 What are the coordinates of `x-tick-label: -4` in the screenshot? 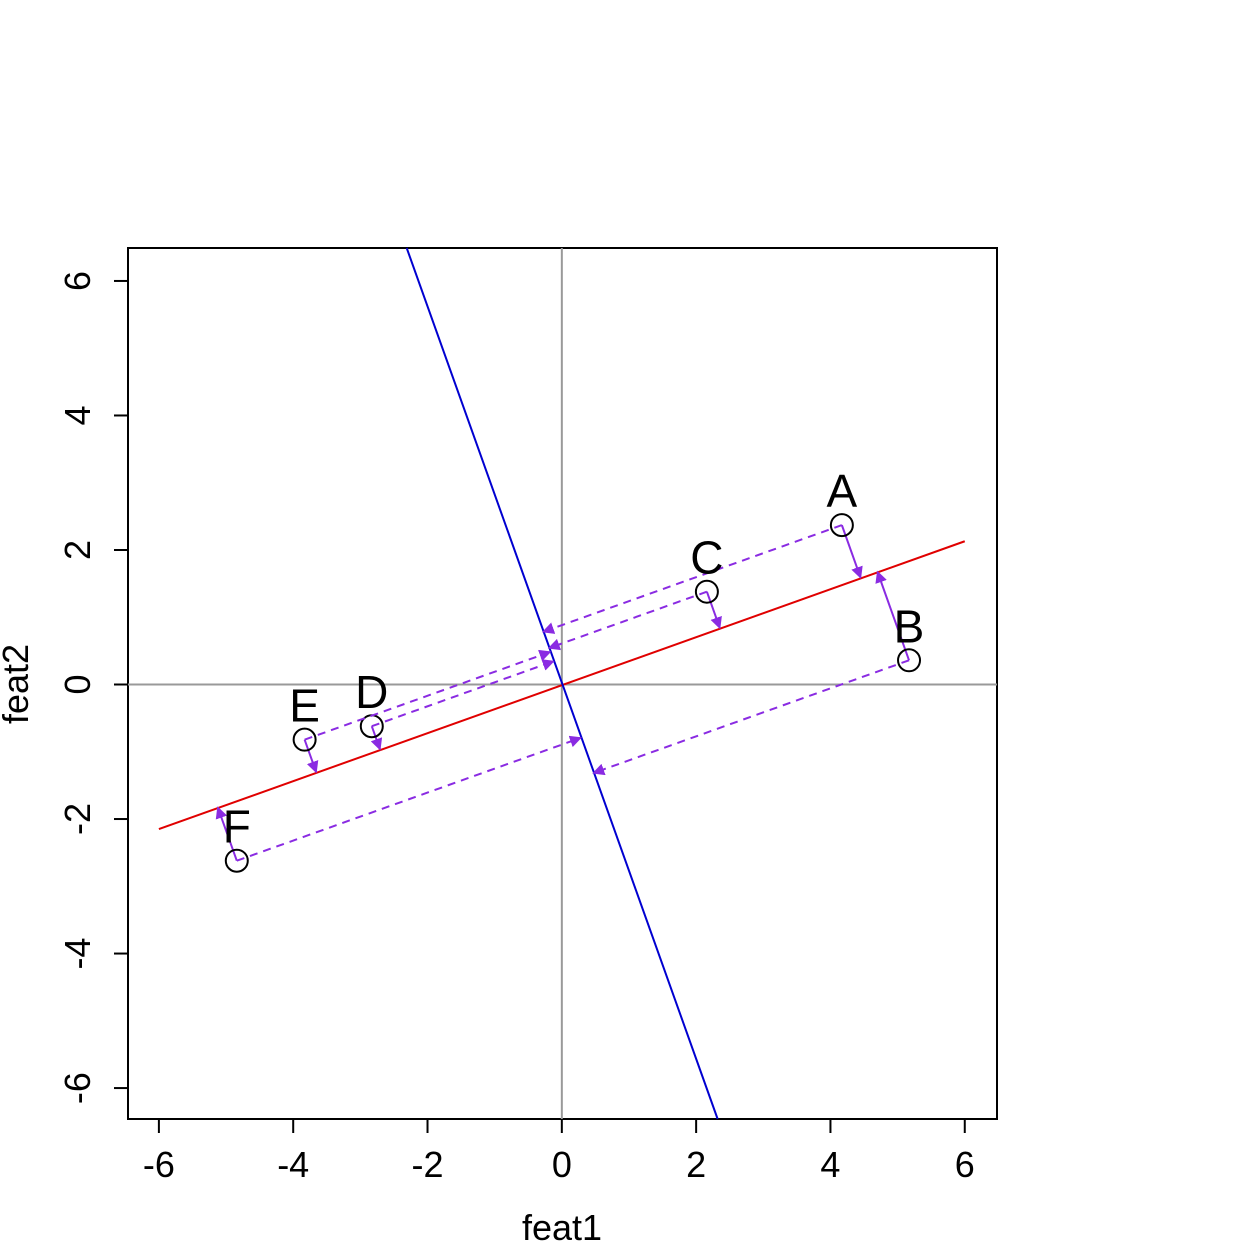 It's located at (293, 1164).